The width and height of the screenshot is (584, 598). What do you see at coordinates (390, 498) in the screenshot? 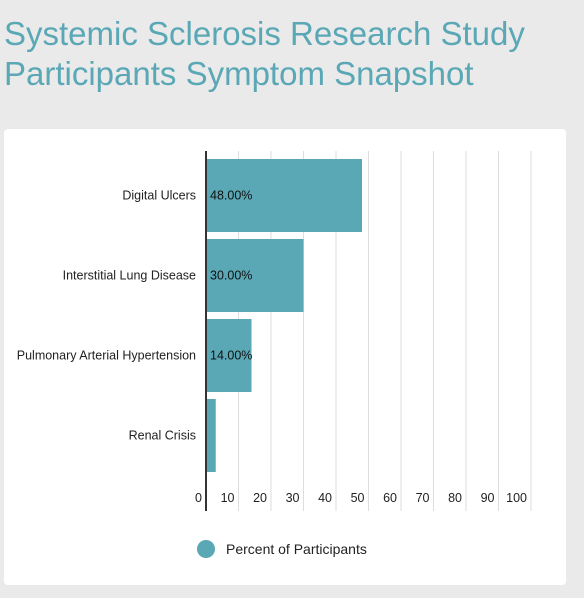
I see `x-tick-label: 60` at bounding box center [390, 498].